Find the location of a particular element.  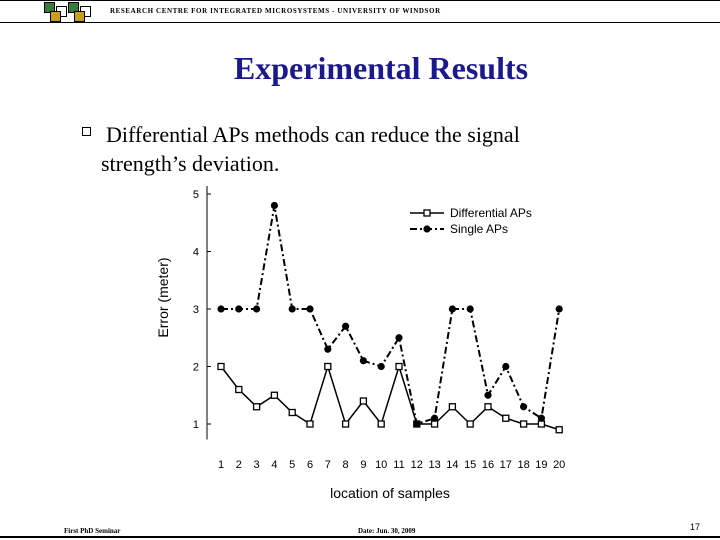

x-tick-label-4: 4 is located at coordinates (274, 465).